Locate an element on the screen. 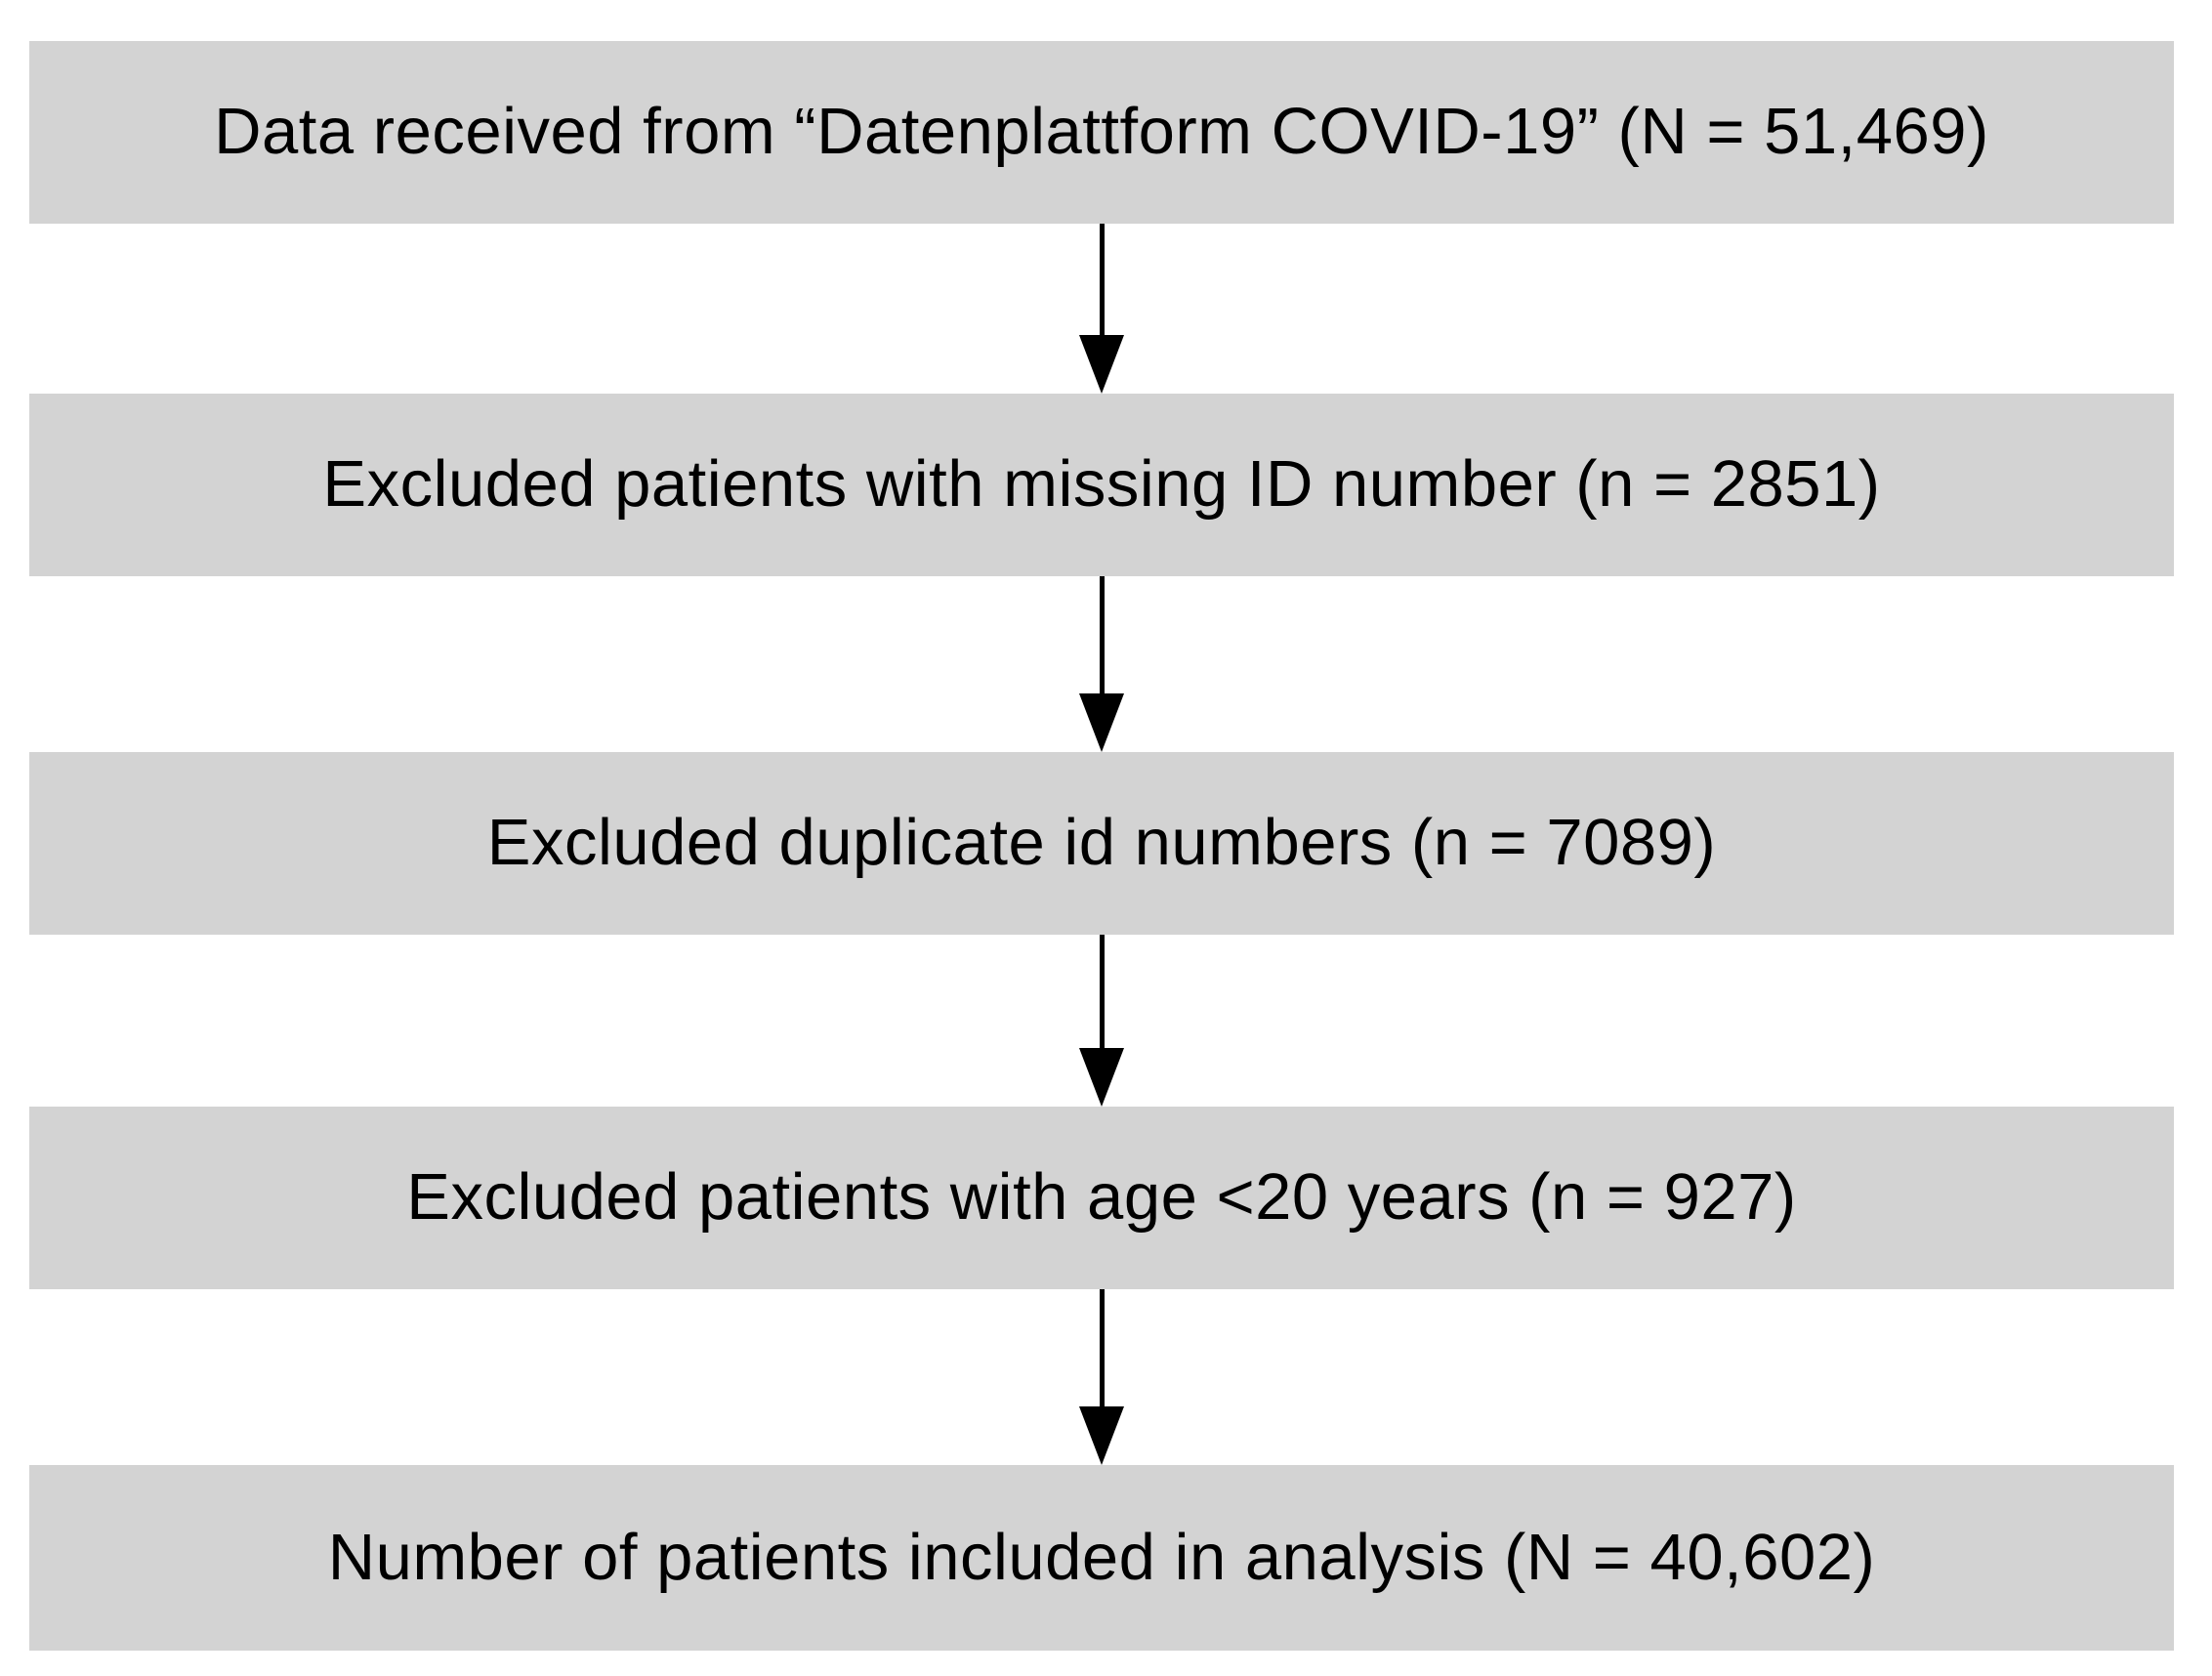 This screenshot has width=2212, height=1676. flow-box-label: Excluded duplicate id numbers (n = 7089) is located at coordinates (1101, 843).